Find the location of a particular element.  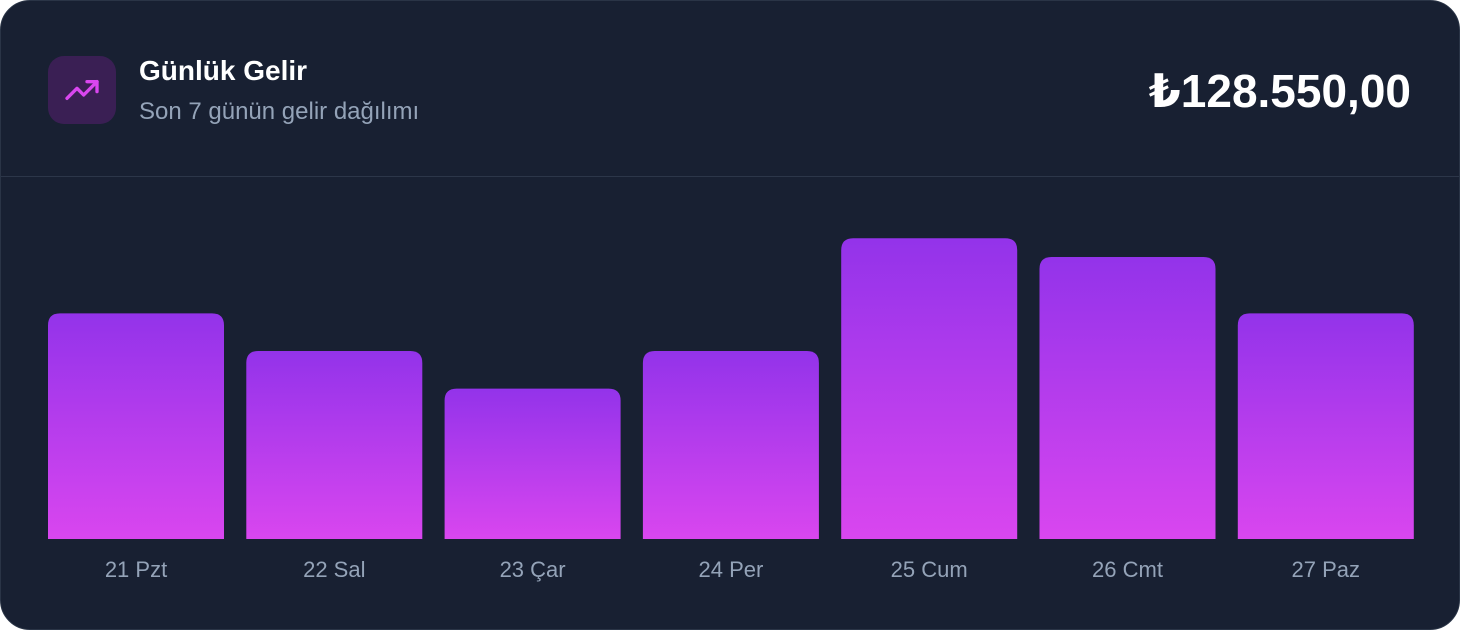

x-tick-label: 21 Pzt is located at coordinates (136, 569).